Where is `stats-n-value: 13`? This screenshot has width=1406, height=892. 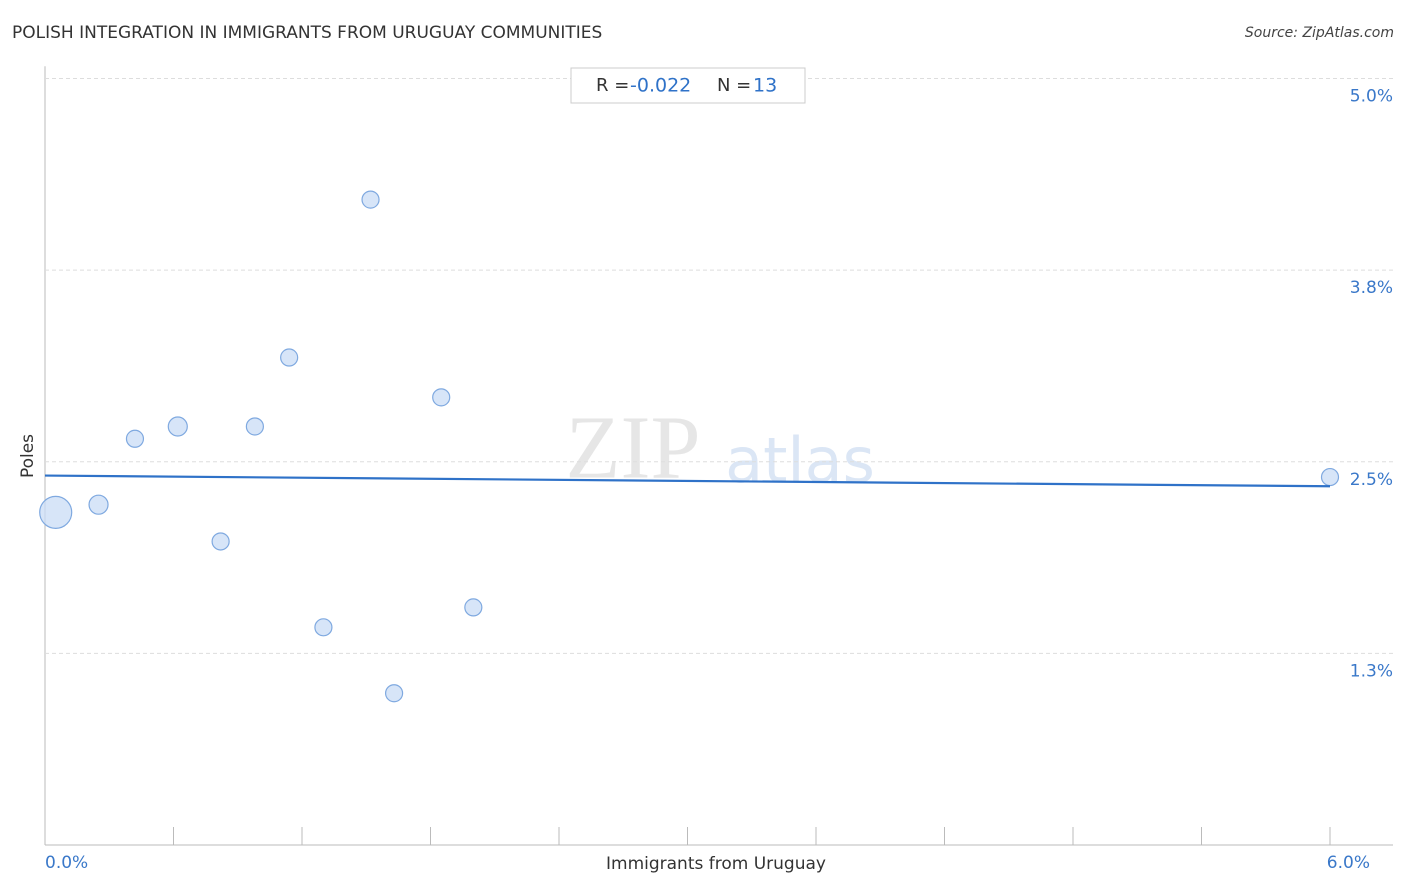
stats-n-value: 13 is located at coordinates (765, 86).